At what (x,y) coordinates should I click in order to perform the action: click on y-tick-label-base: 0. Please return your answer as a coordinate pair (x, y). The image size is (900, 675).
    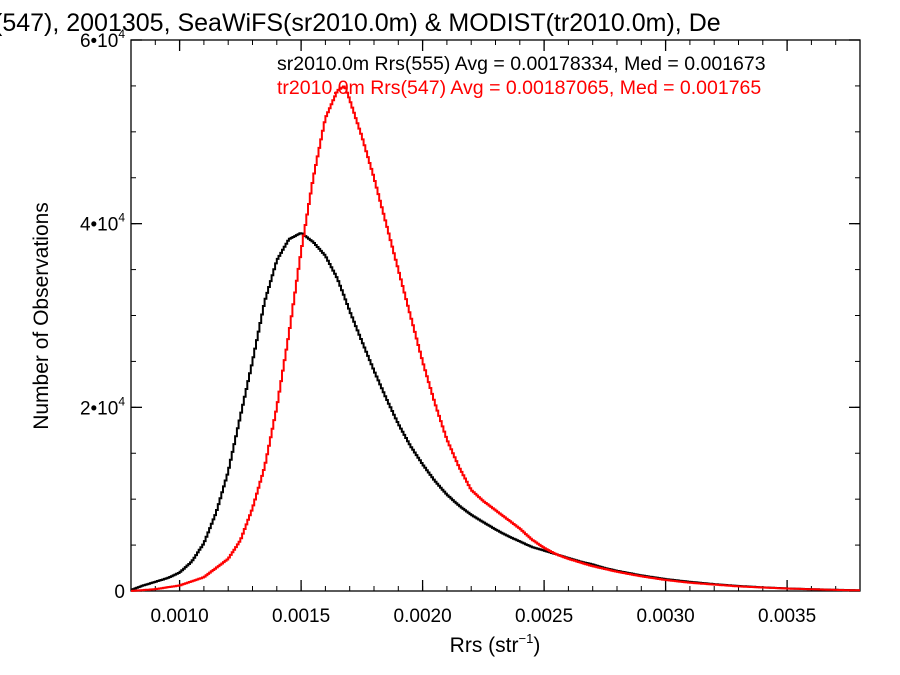
    Looking at the image, I should click on (119, 592).